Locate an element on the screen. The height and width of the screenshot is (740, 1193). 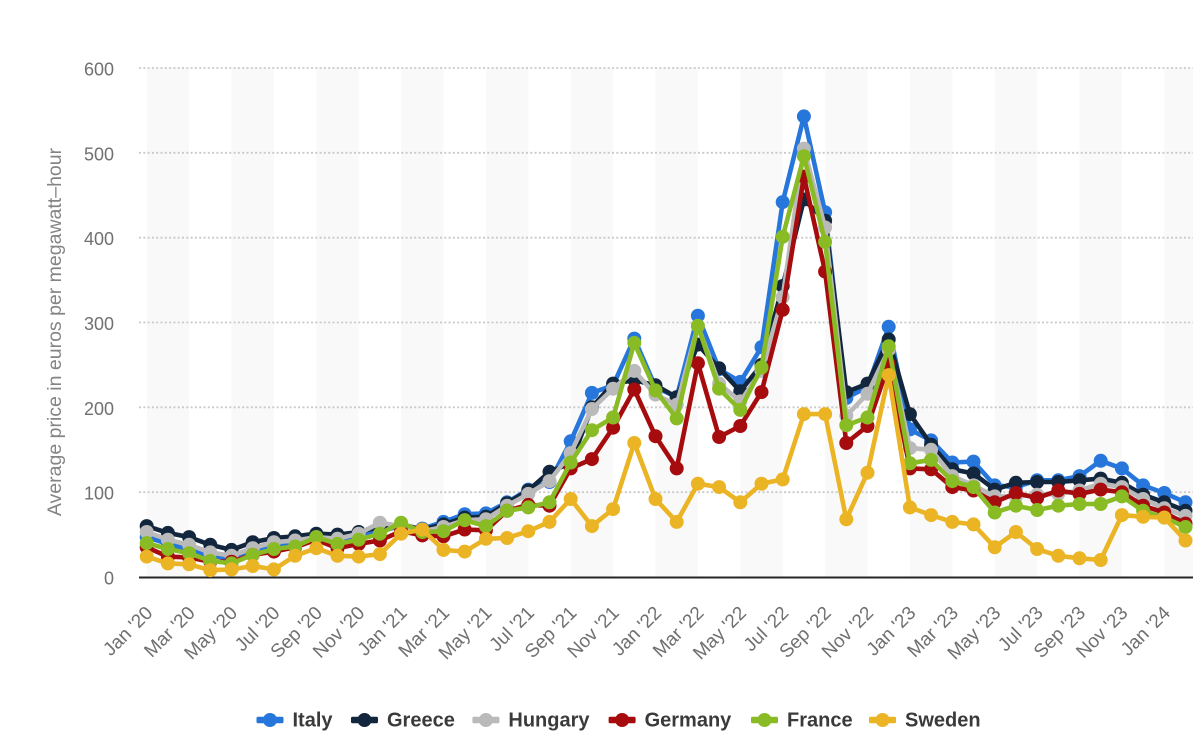
svg-text: Sweden is located at coordinates (943, 721).